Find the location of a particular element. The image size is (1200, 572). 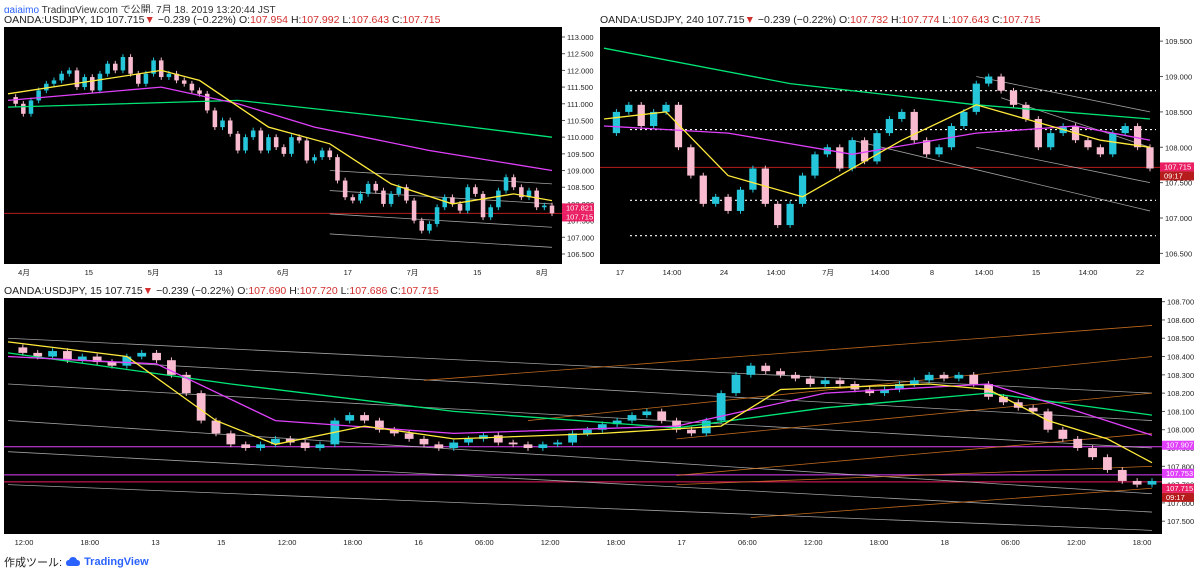

username-link: gajaimo is located at coordinates (22, 10).